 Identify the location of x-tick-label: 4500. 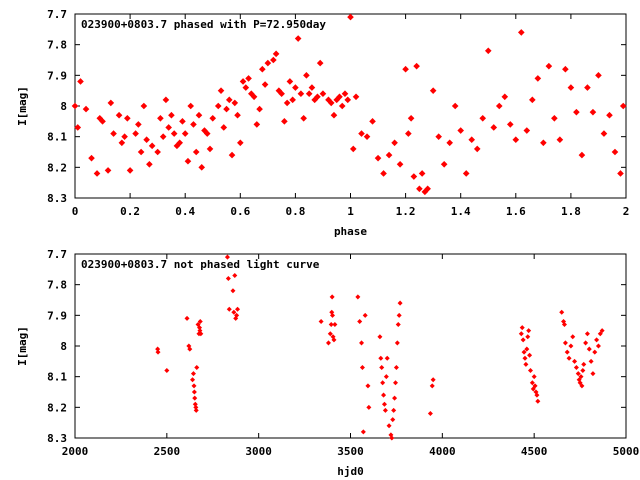
(534, 451).